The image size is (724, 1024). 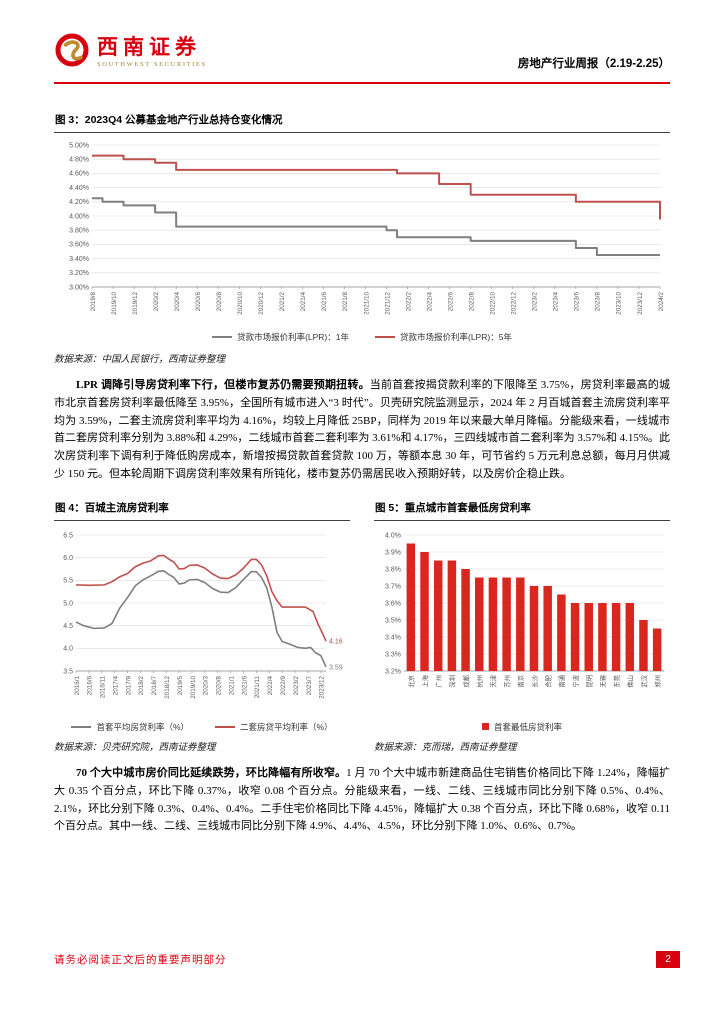 I want to click on bar-广州, so click(x=438, y=615).